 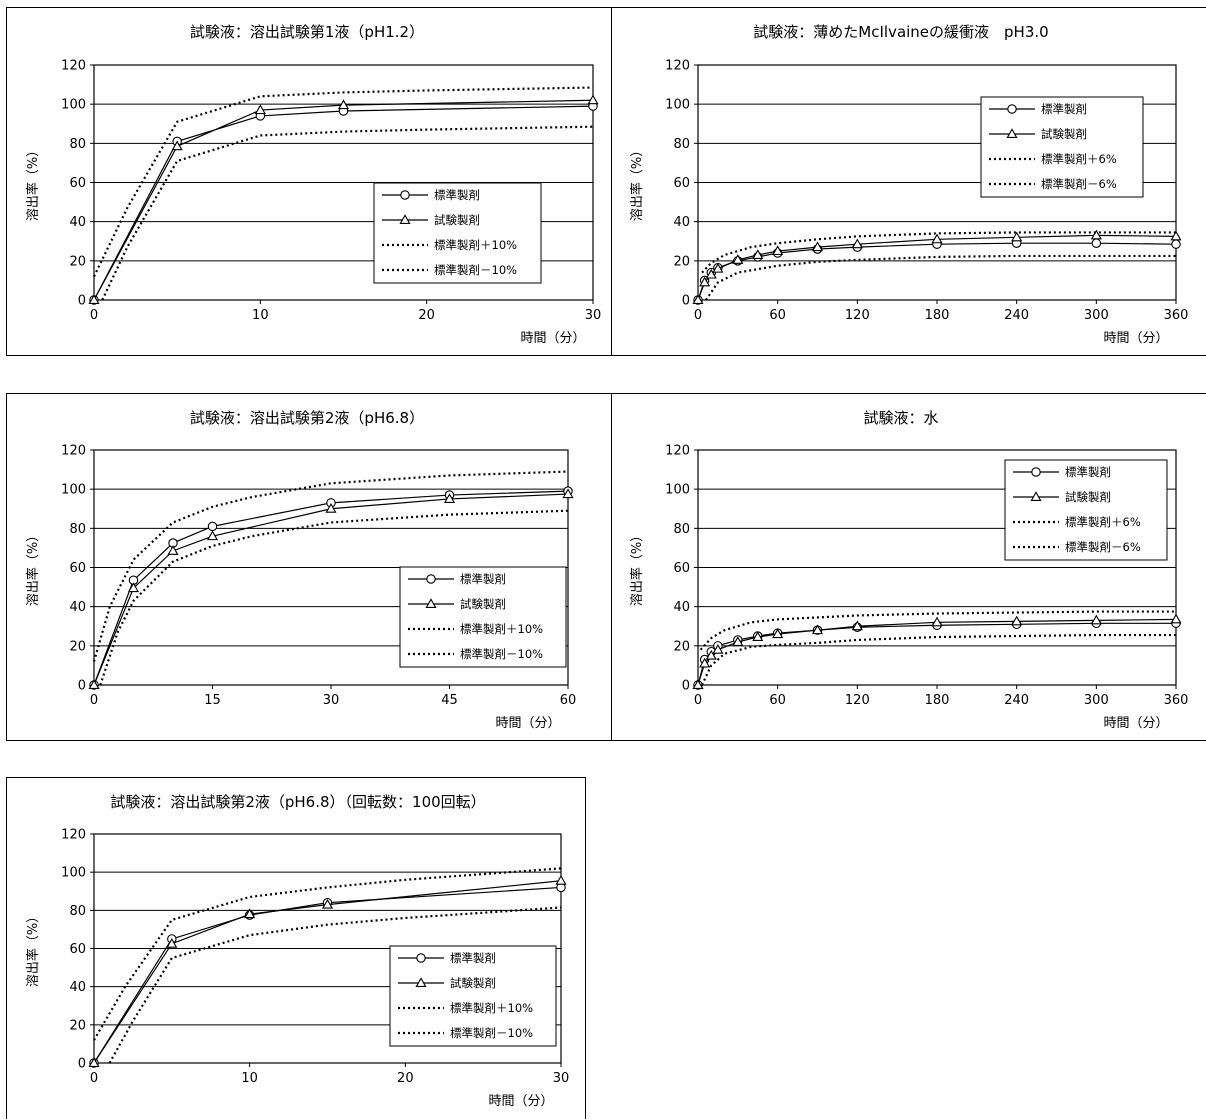 What do you see at coordinates (900, 418) in the screenshot?
I see `chart-title: 試験液：水` at bounding box center [900, 418].